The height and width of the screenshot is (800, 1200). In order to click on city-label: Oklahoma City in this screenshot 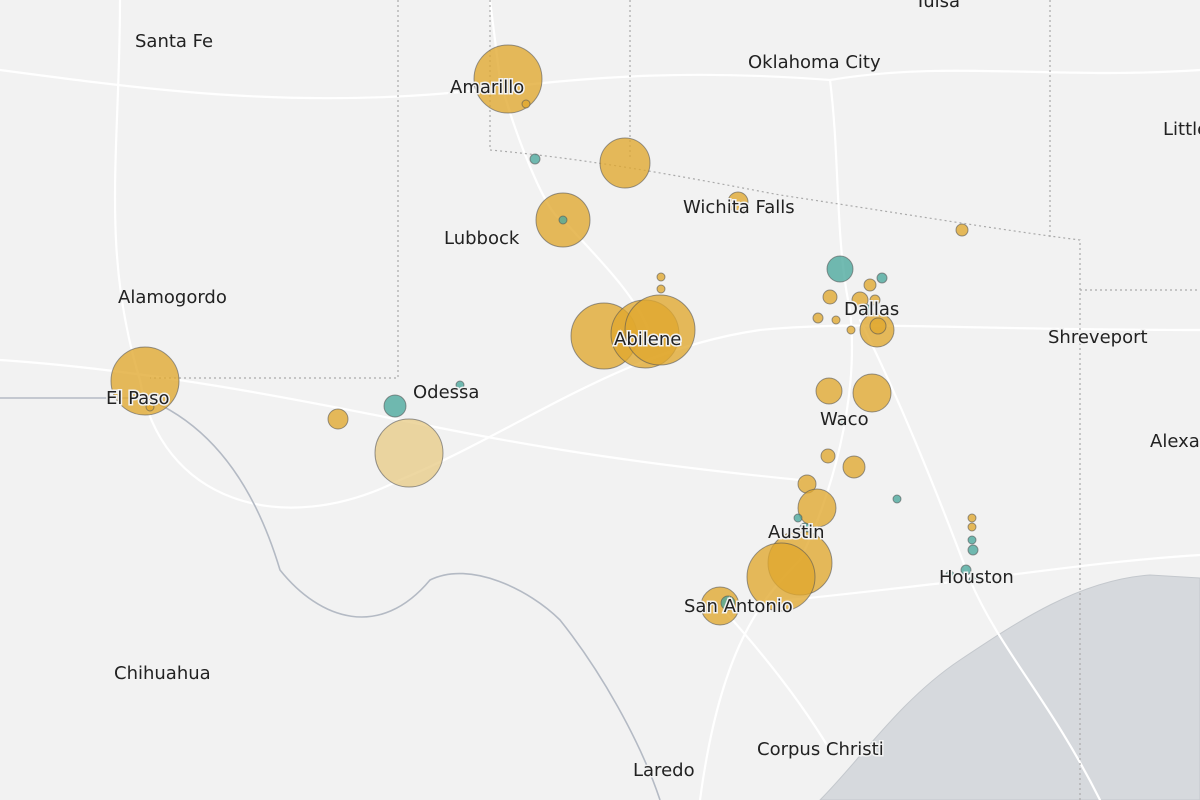, I will do `click(814, 62)`.